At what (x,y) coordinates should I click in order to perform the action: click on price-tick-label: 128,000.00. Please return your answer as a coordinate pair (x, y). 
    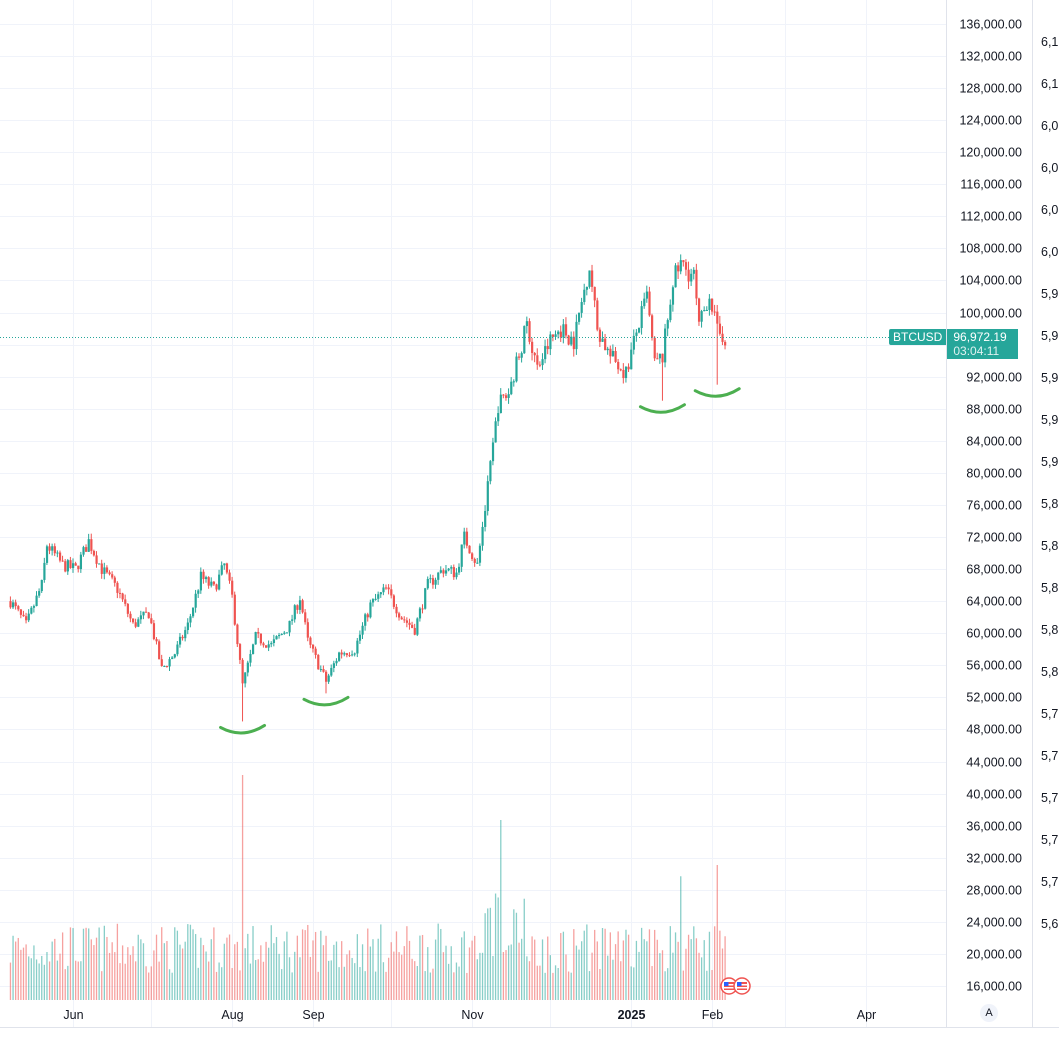
    Looking at the image, I should click on (990, 89).